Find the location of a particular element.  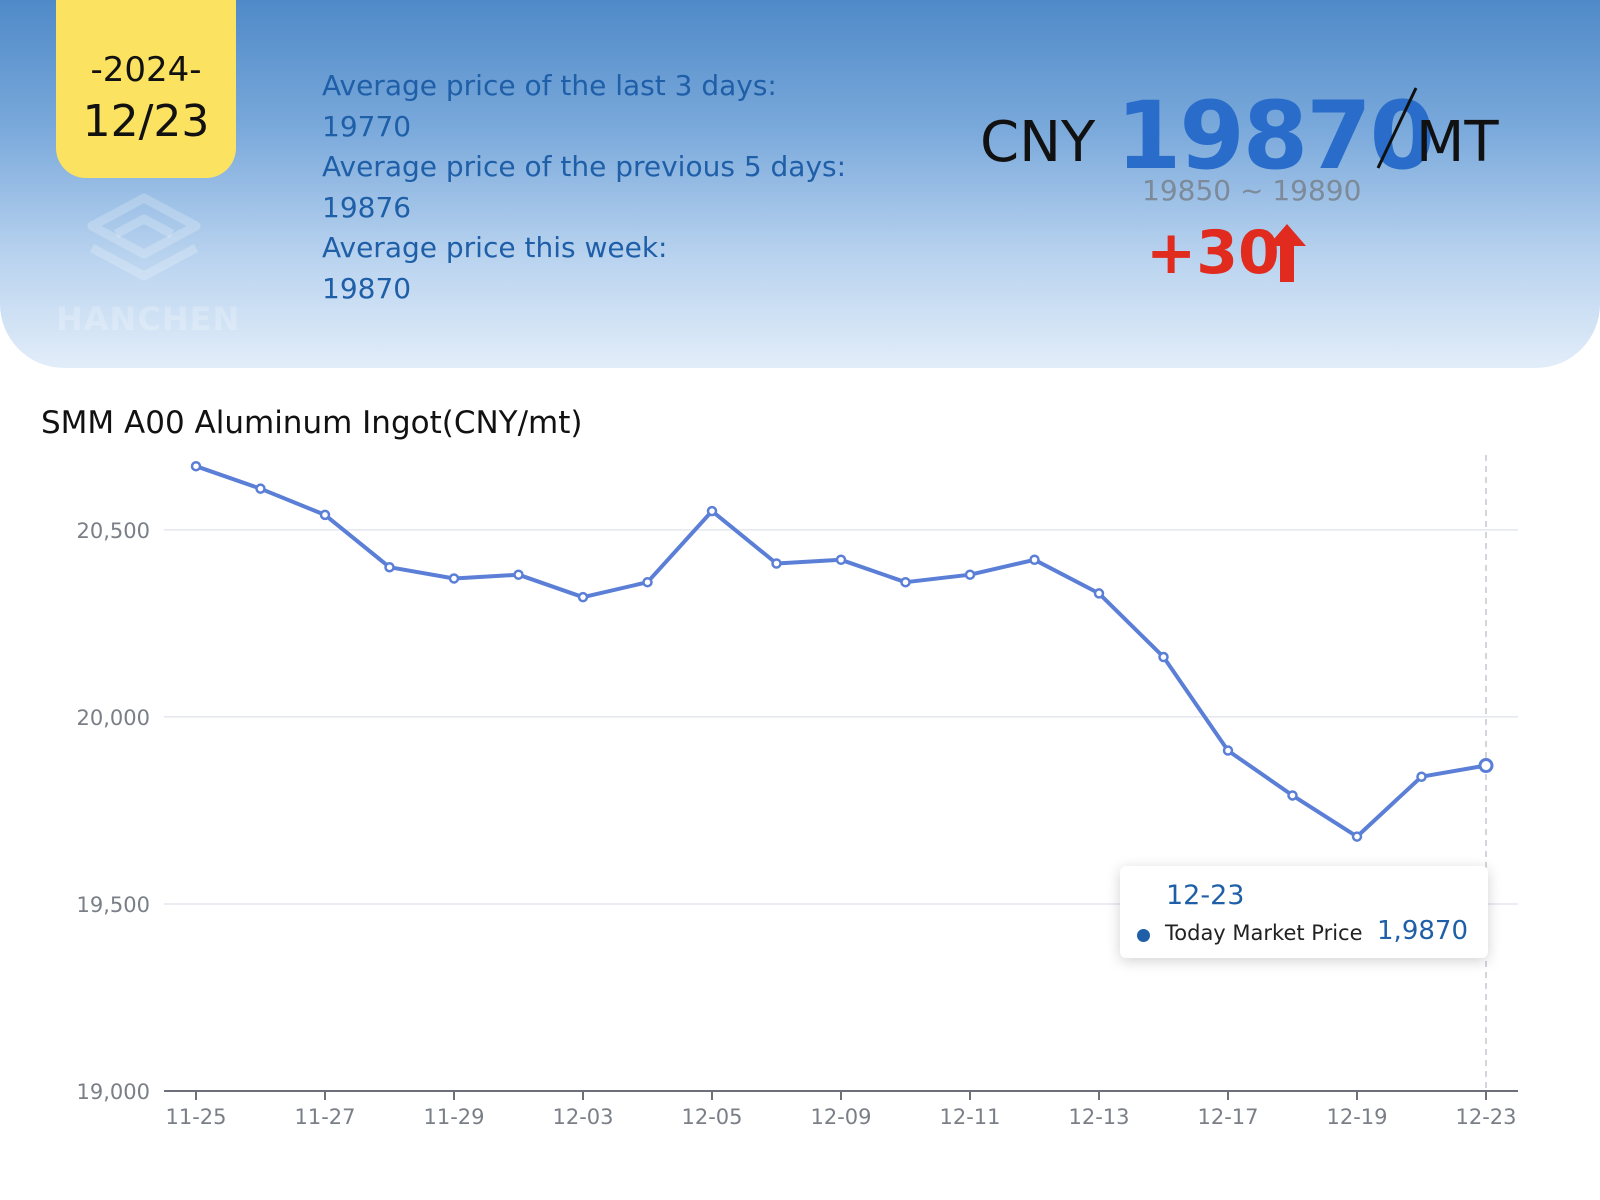

x-tick-label: 12-19 is located at coordinates (1356, 1117).